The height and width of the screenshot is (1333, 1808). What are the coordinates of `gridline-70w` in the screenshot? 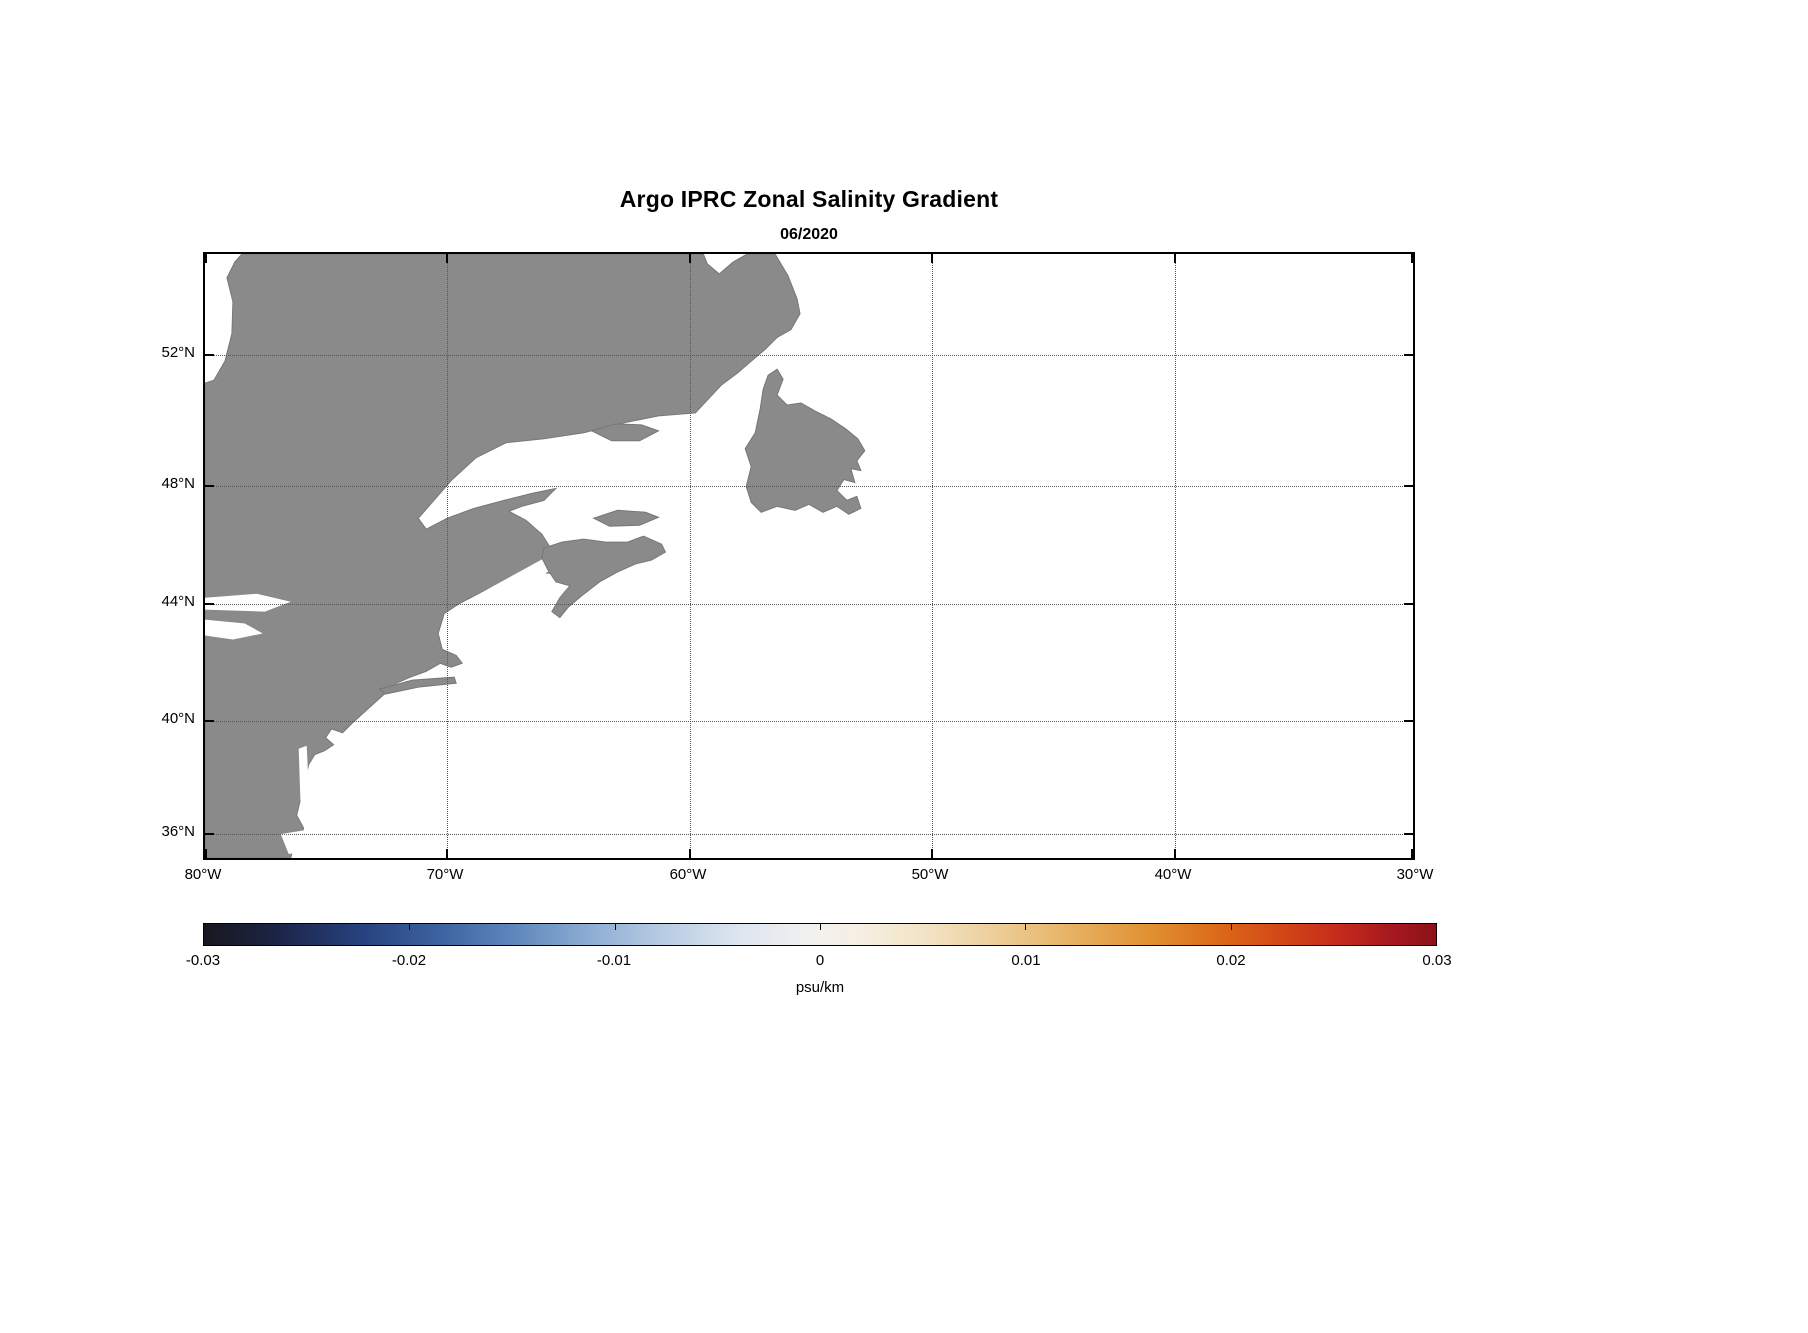 It's located at (447, 556).